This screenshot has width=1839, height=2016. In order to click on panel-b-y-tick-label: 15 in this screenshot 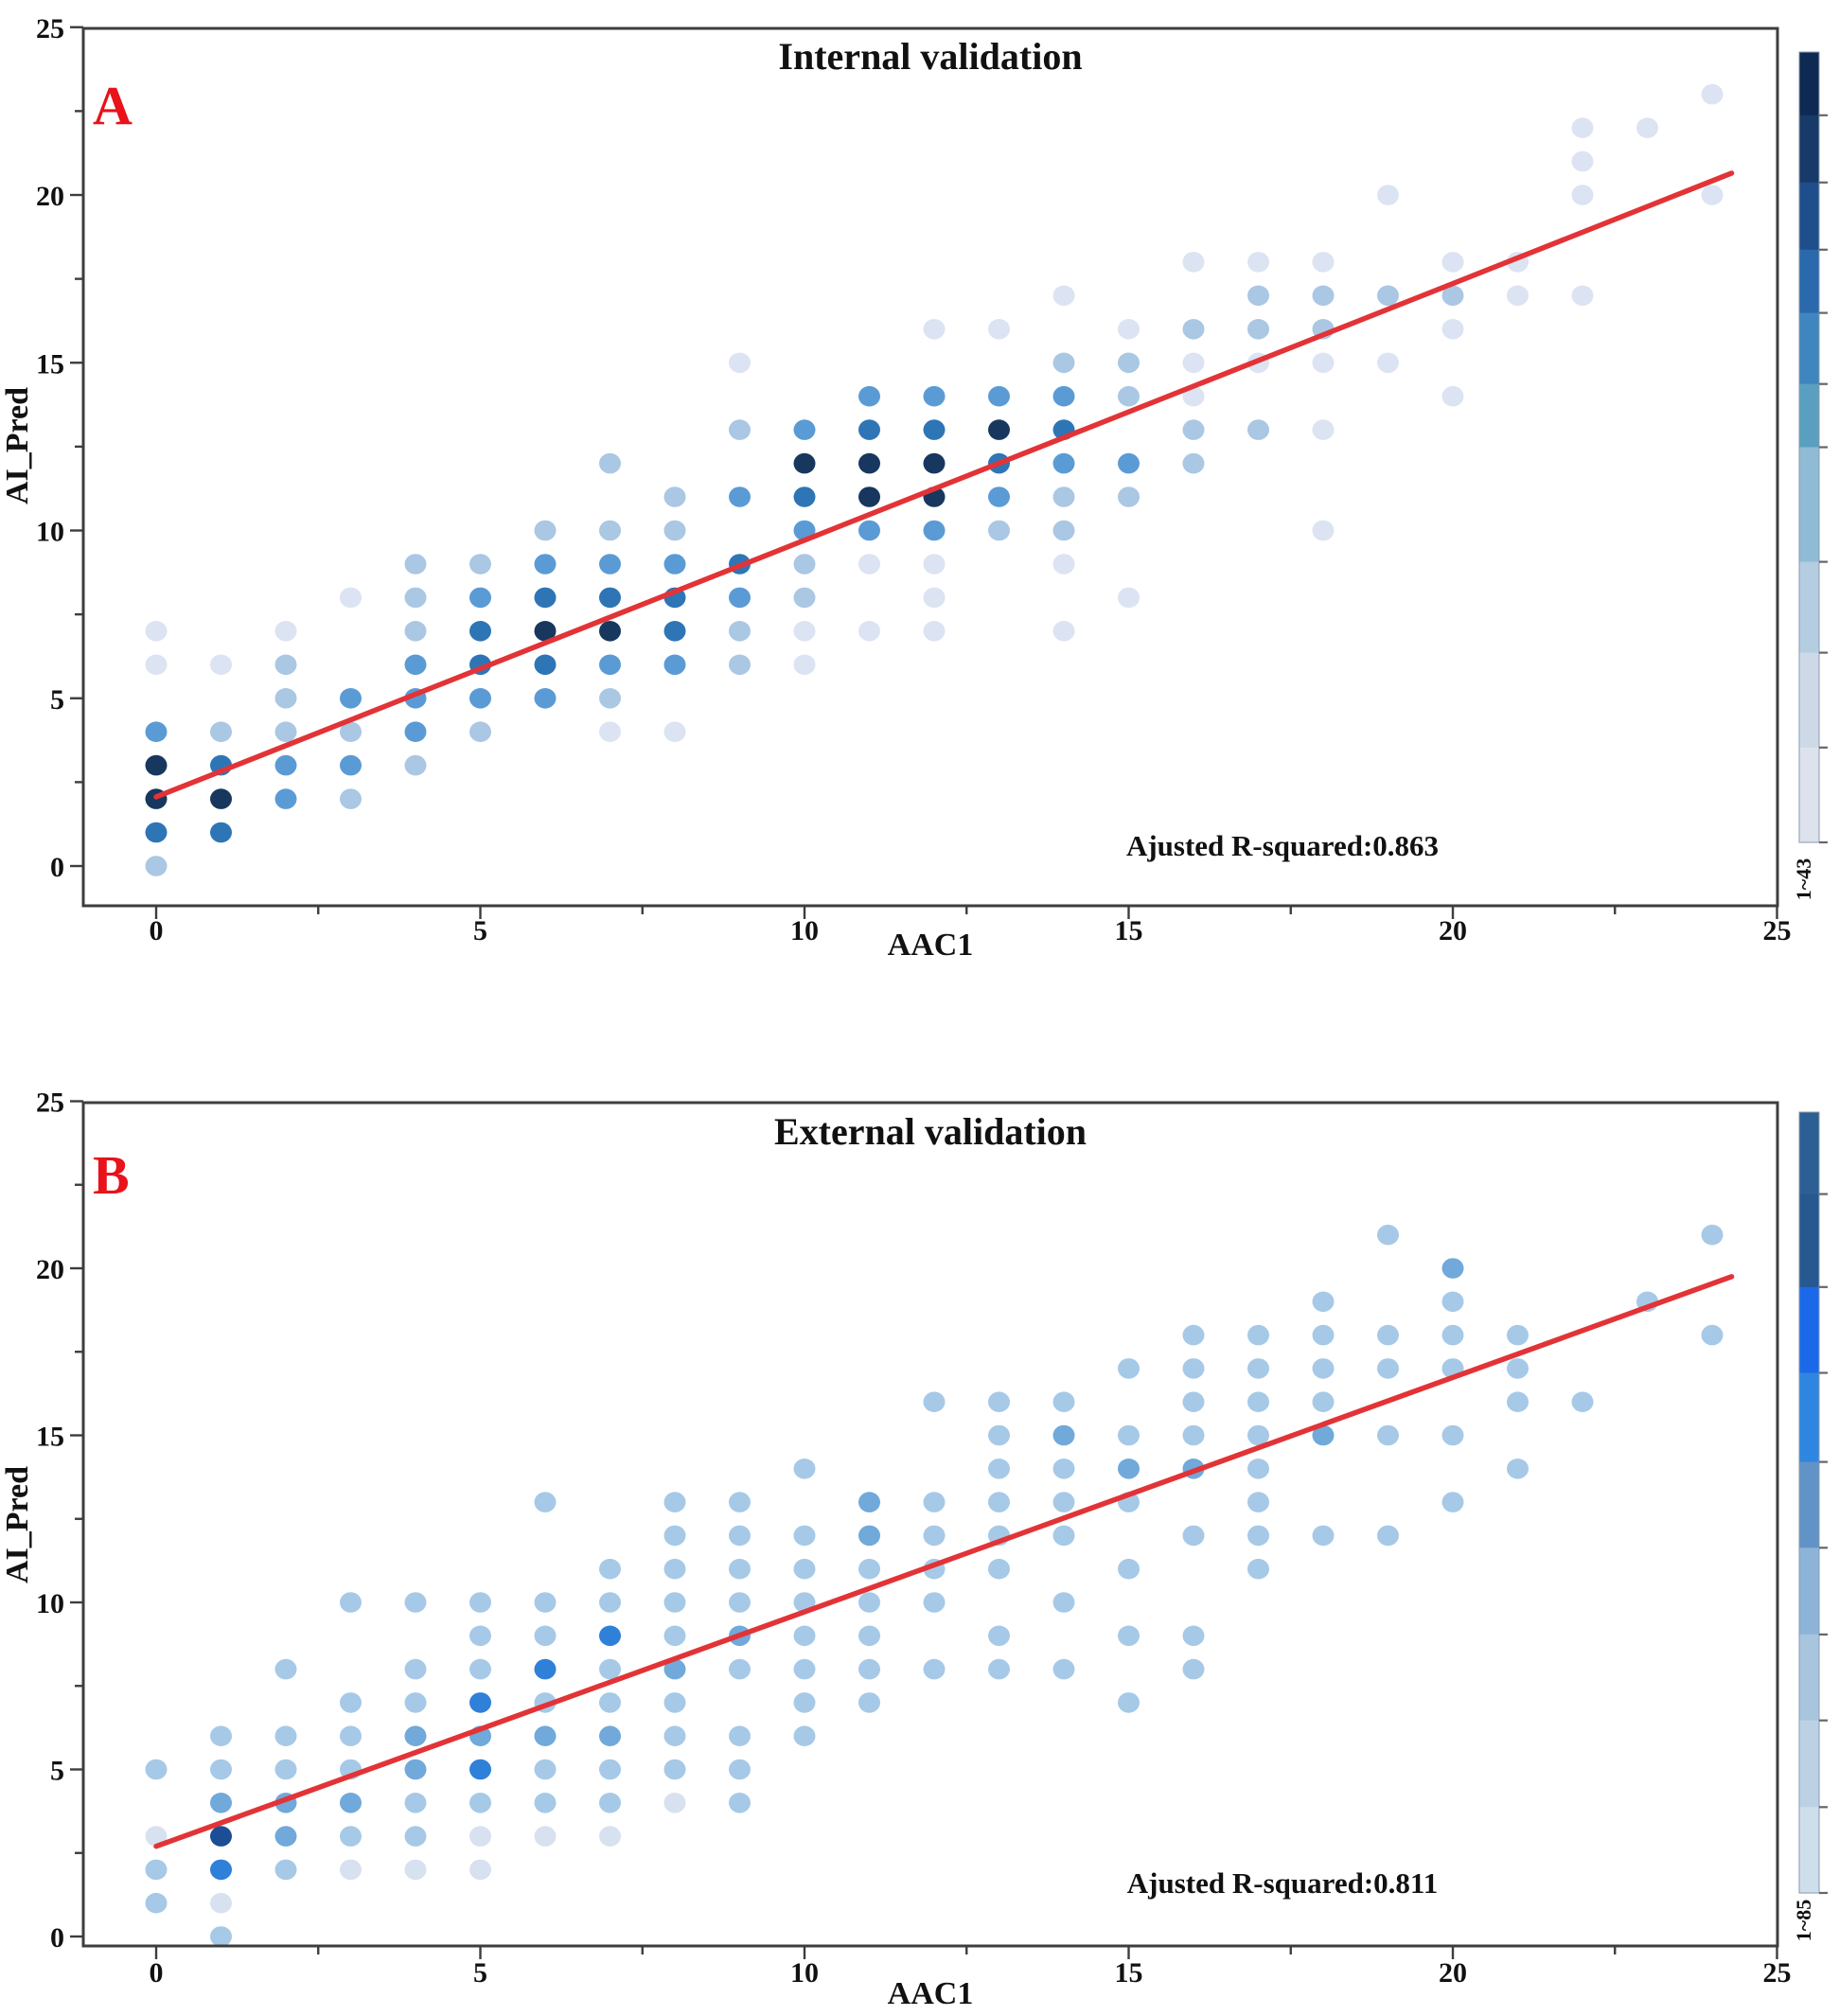, I will do `click(50, 1437)`.